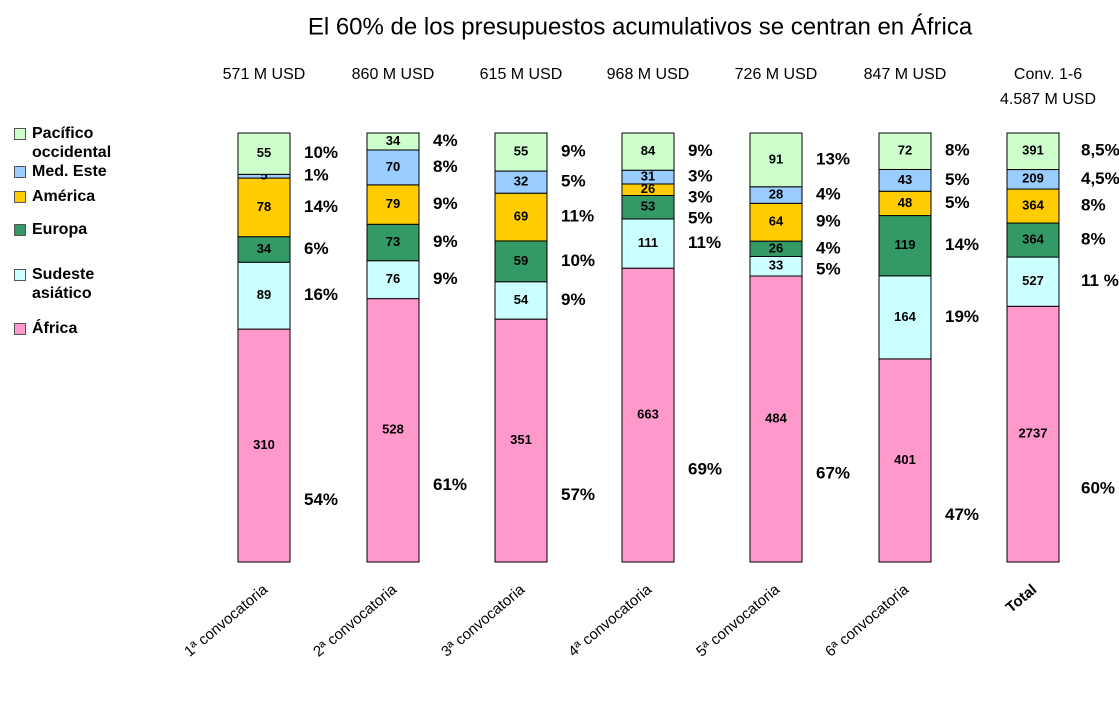  What do you see at coordinates (776, 247) in the screenshot?
I see `value-label: 26` at bounding box center [776, 247].